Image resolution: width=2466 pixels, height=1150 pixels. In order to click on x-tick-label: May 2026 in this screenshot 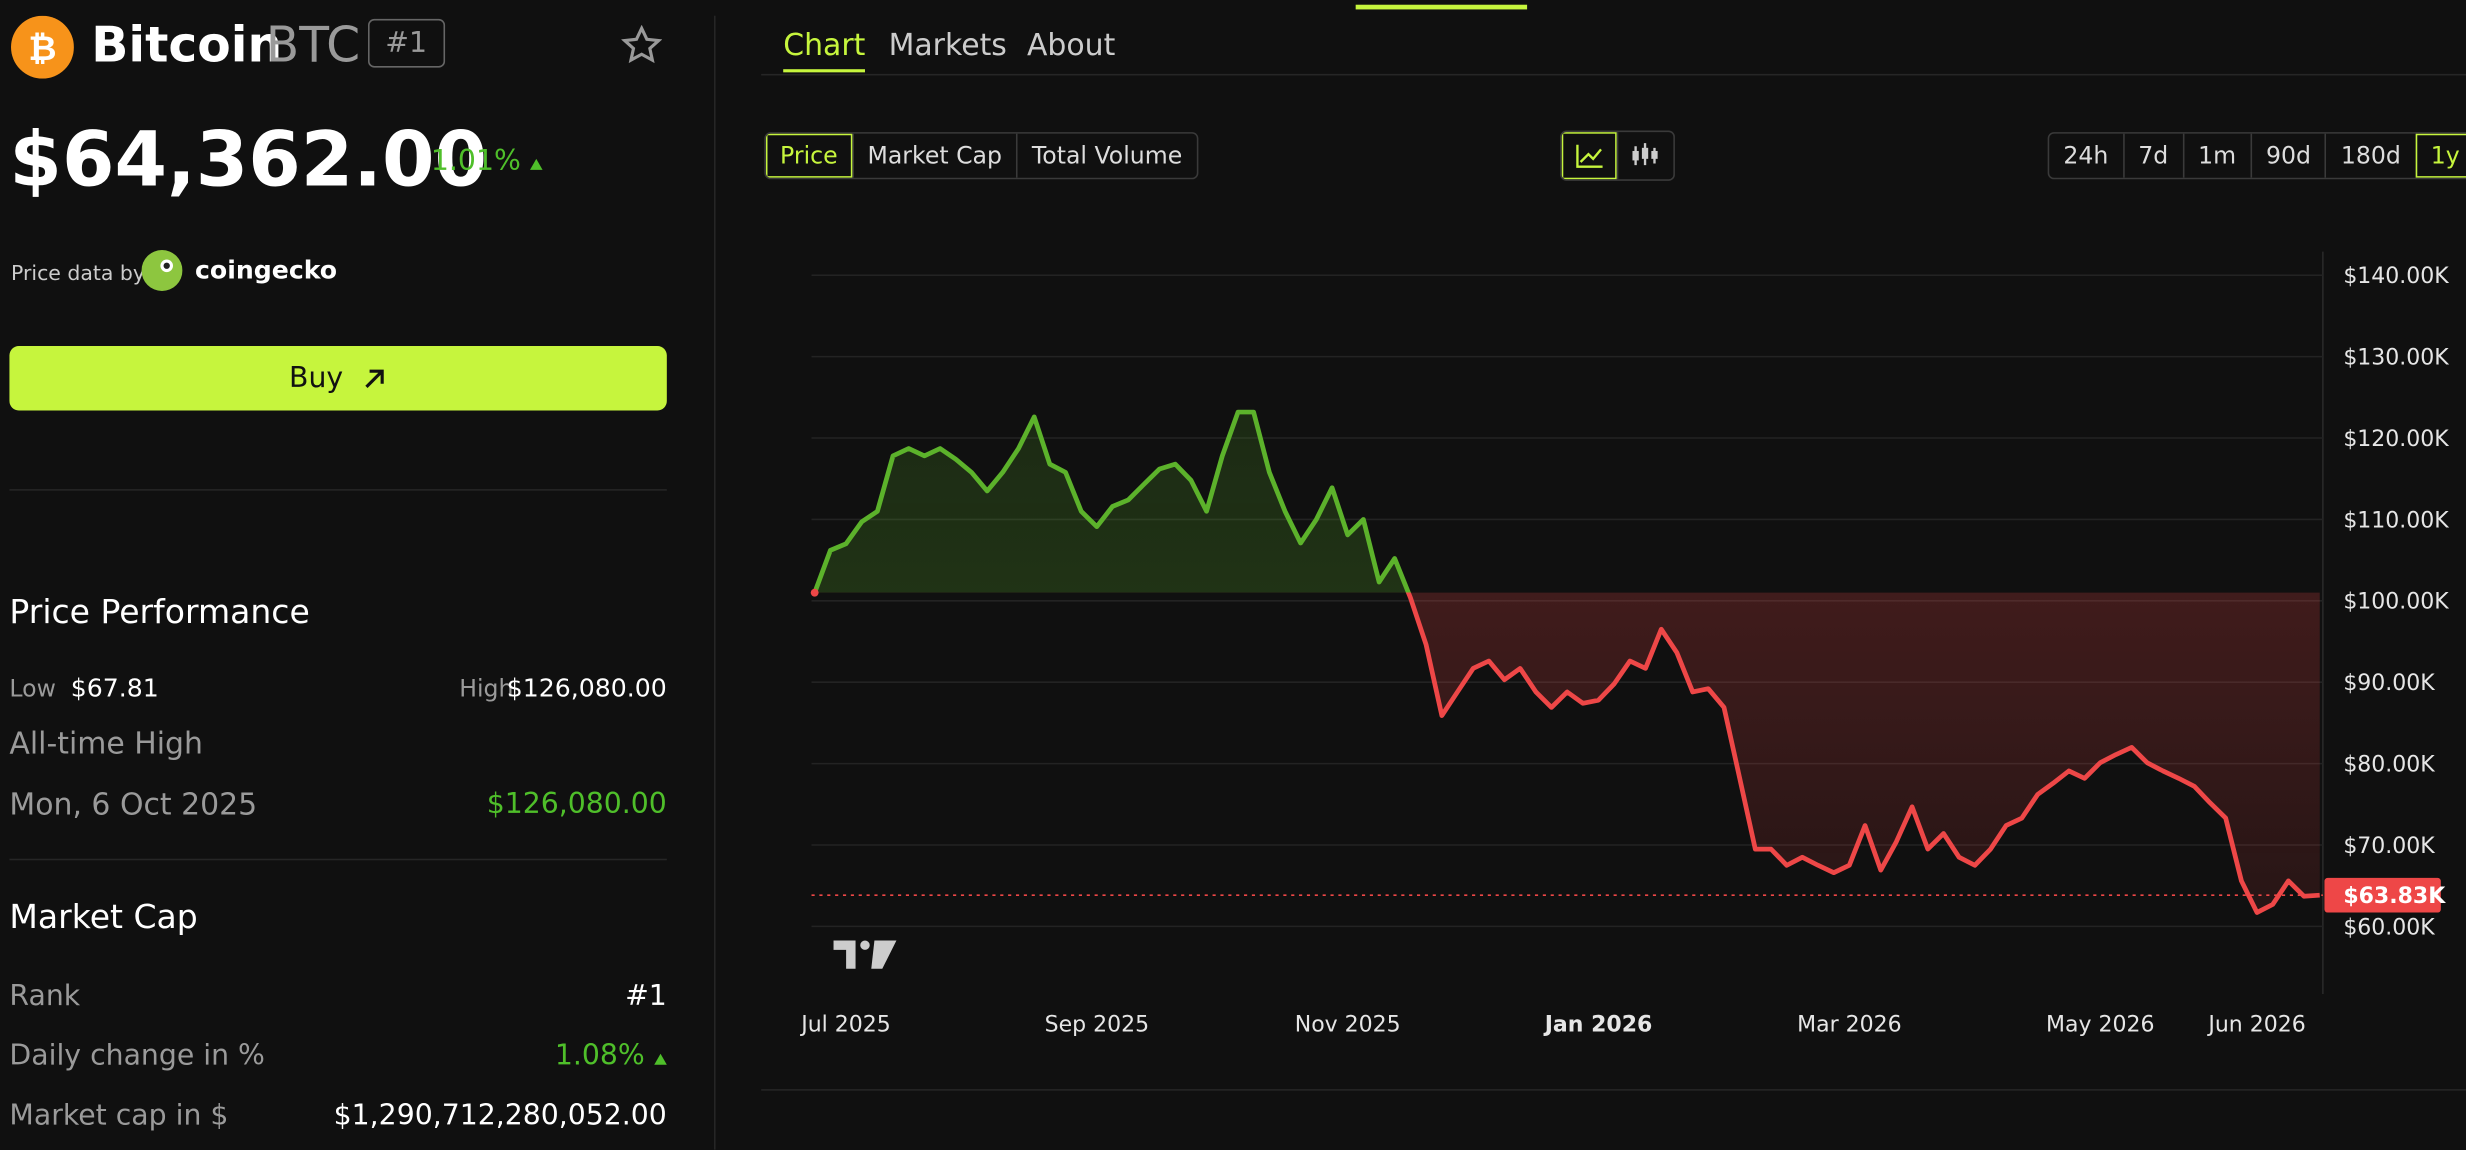, I will do `click(2100, 1025)`.